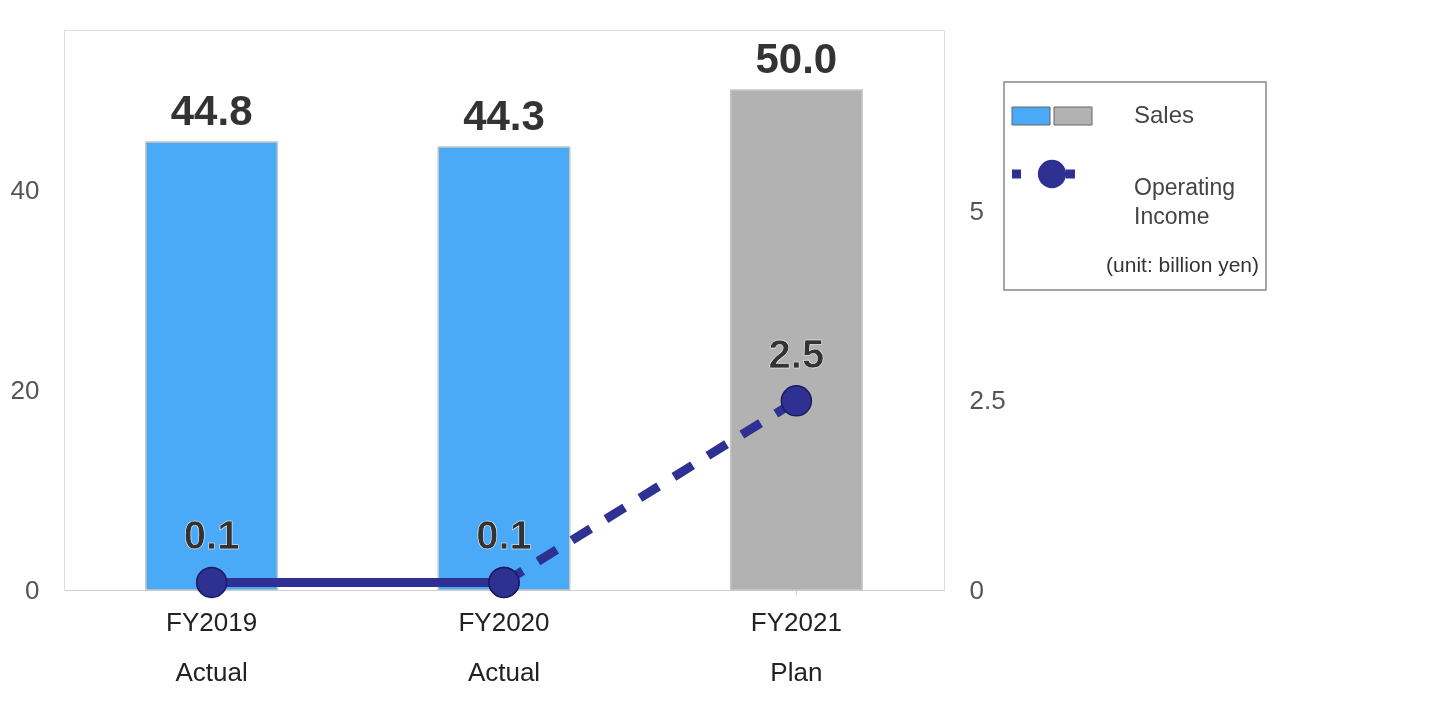 The width and height of the screenshot is (1443, 712). Describe the element at coordinates (25, 189) in the screenshot. I see `y-tick-label: 40` at that location.